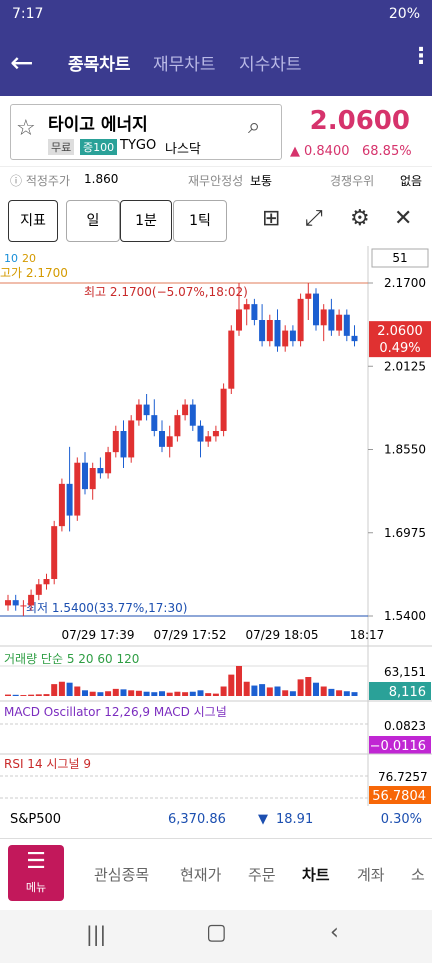 This screenshot has width=432, height=963. I want to click on nav-item: 소, so click(418, 875).